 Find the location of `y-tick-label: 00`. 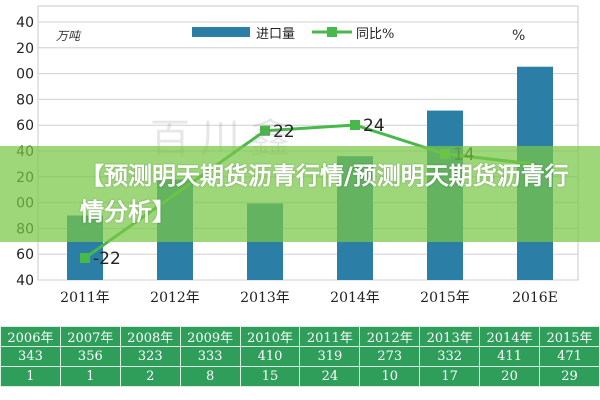

y-tick-label: 00 is located at coordinates (25, 75).